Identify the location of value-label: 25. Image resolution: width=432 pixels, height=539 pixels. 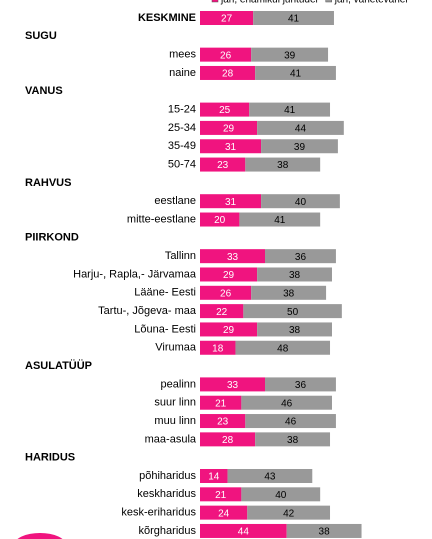
(225, 110).